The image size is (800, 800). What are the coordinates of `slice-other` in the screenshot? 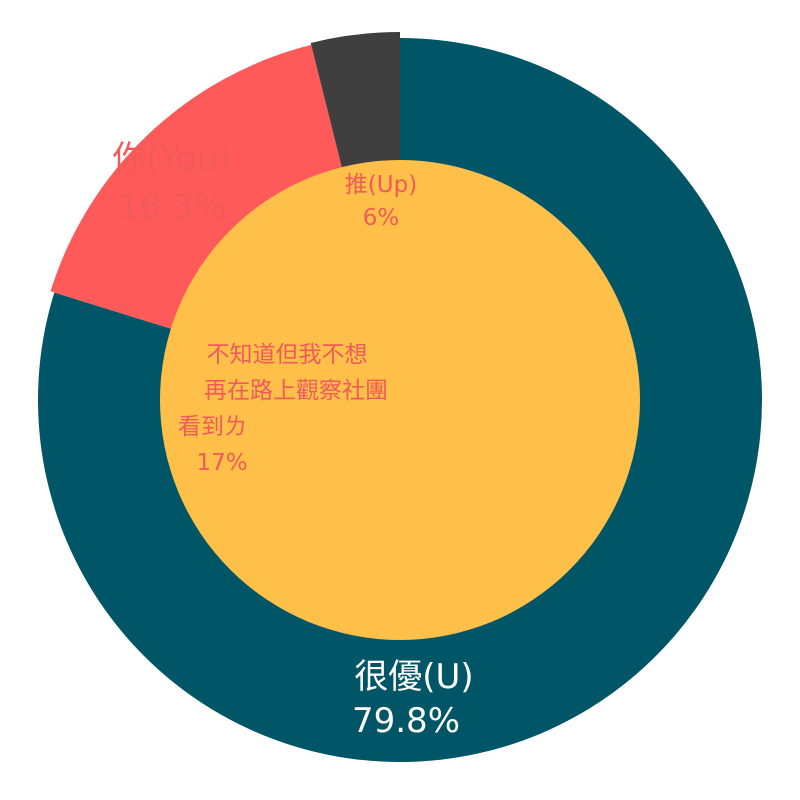 It's located at (355, 101).